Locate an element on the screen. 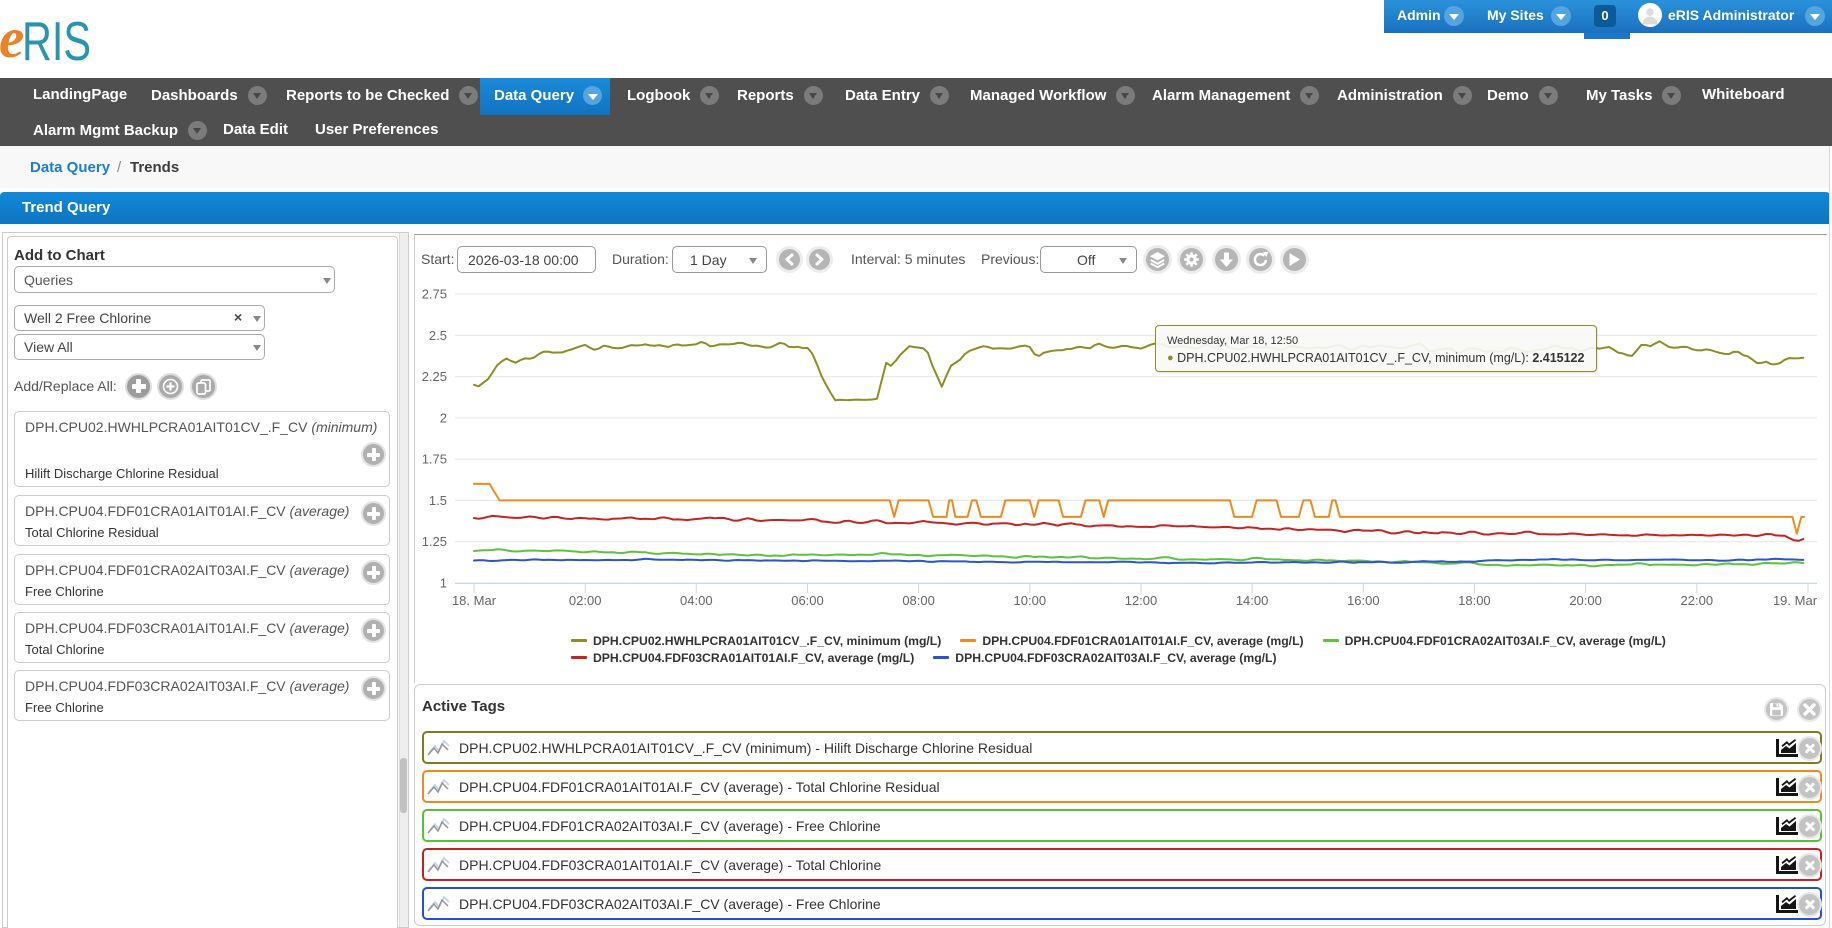 This screenshot has height=928, width=1832. svg-text: 19. Mar is located at coordinates (1795, 600).